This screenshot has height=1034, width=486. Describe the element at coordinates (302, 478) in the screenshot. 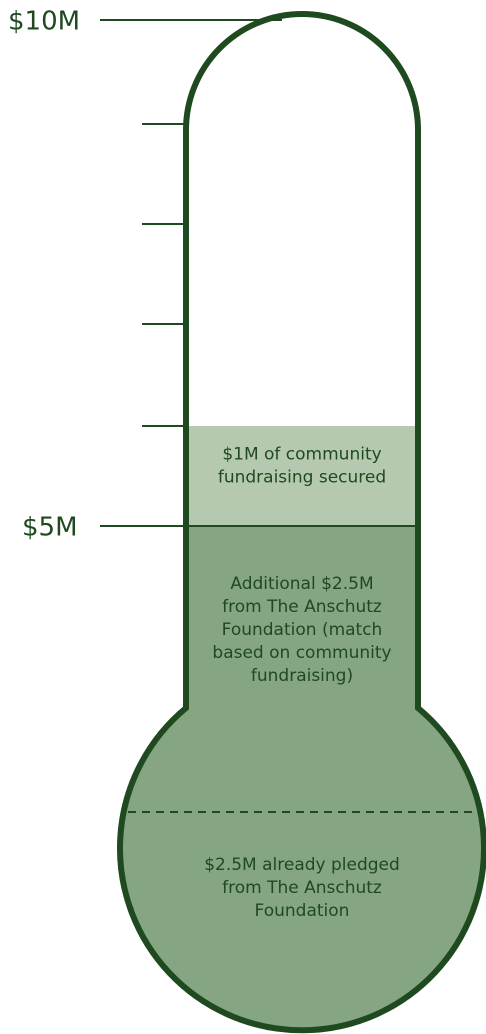

I see `segment-text: fundraising secured` at that location.